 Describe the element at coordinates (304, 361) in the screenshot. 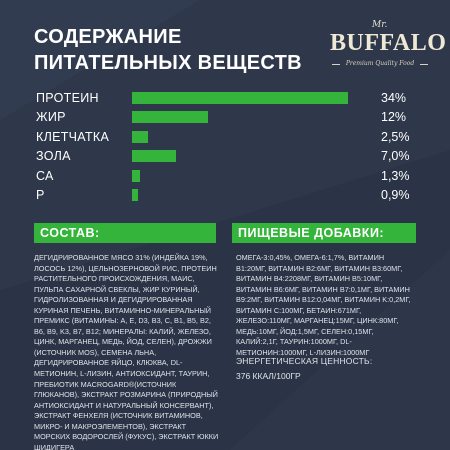

I see `energy-label: ЭНЕРГЕТИЧЕСКАЯ ЦЕННОСТЬ:` at that location.